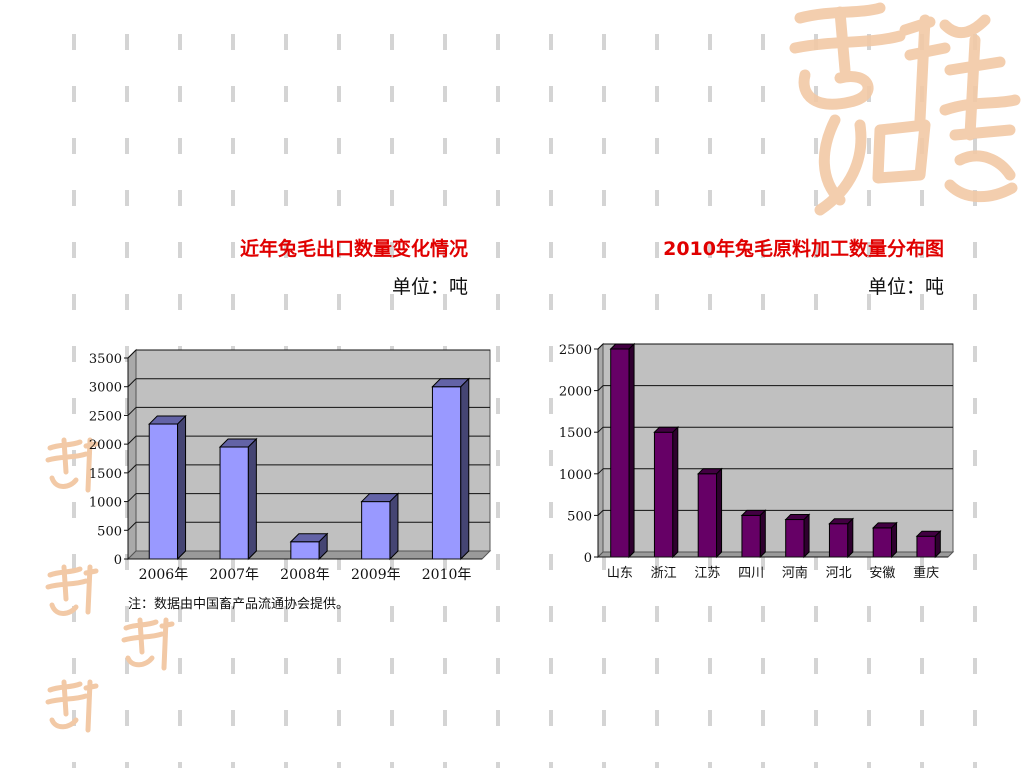  What do you see at coordinates (353, 249) in the screenshot?
I see `chart1-title: 近年兔毛出口数量变化情况` at bounding box center [353, 249].